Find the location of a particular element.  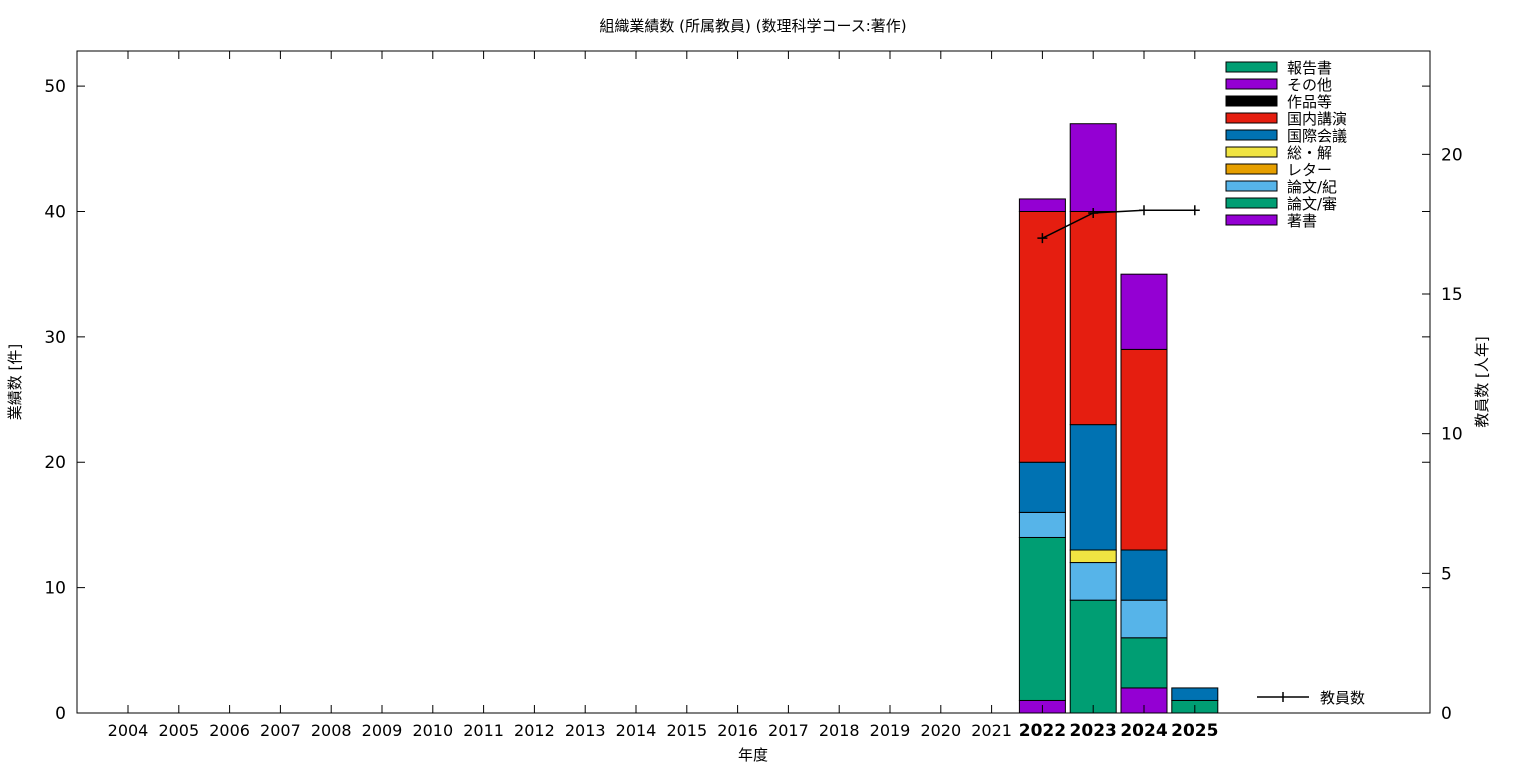

legend-label: 報告書 is located at coordinates (1309, 68).